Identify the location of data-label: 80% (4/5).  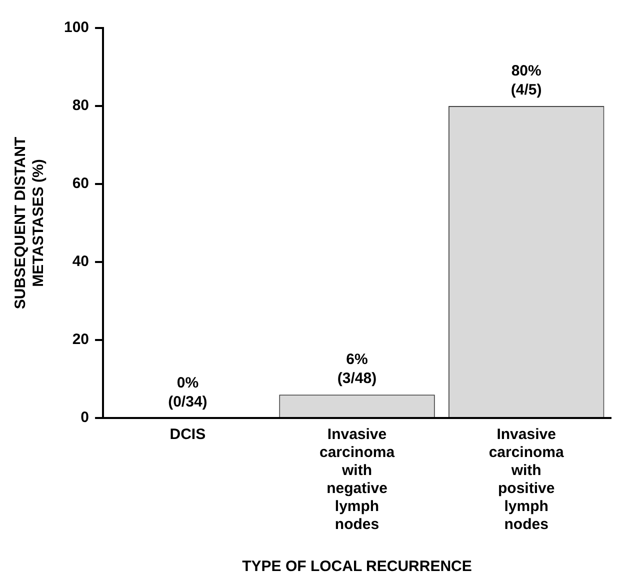
(526, 80).